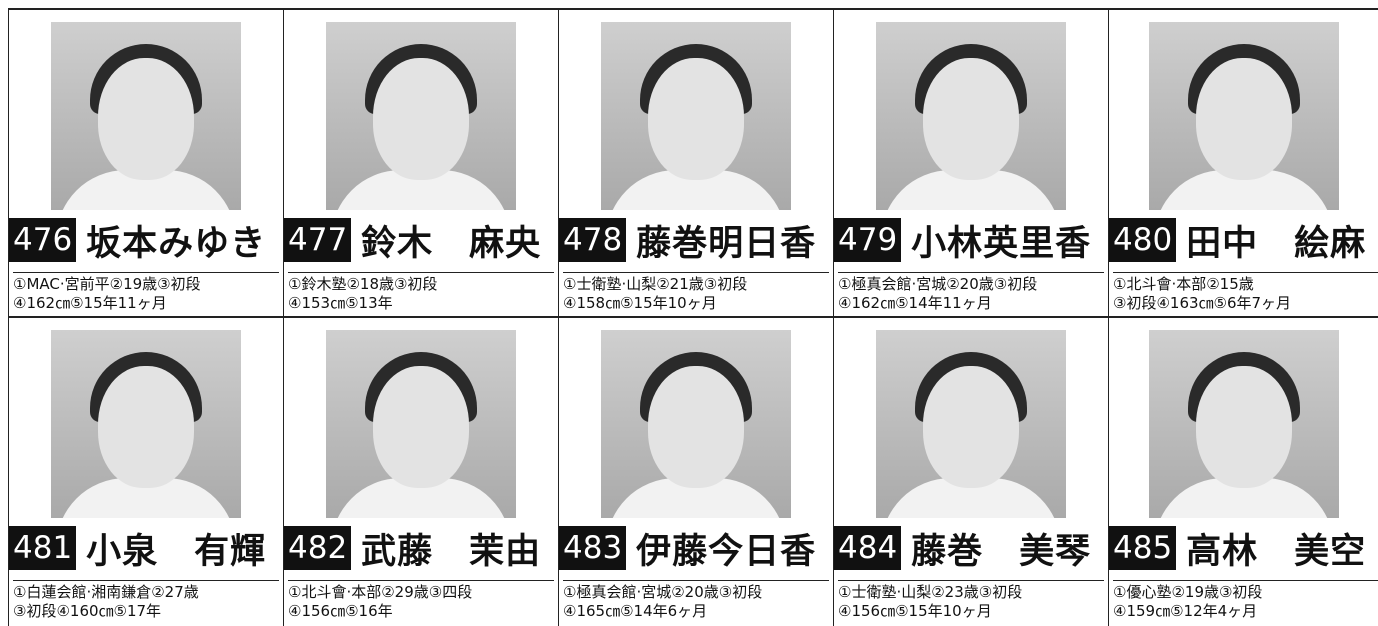 The image size is (1378, 626). What do you see at coordinates (1276, 243) in the screenshot?
I see `athlete-name: 田中 絵麻` at bounding box center [1276, 243].